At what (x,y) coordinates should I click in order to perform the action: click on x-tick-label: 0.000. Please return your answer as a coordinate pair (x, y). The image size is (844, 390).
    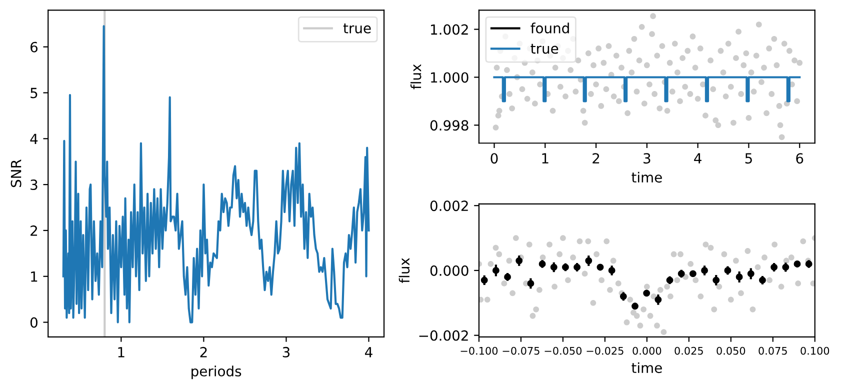
    Looking at the image, I should click on (647, 350).